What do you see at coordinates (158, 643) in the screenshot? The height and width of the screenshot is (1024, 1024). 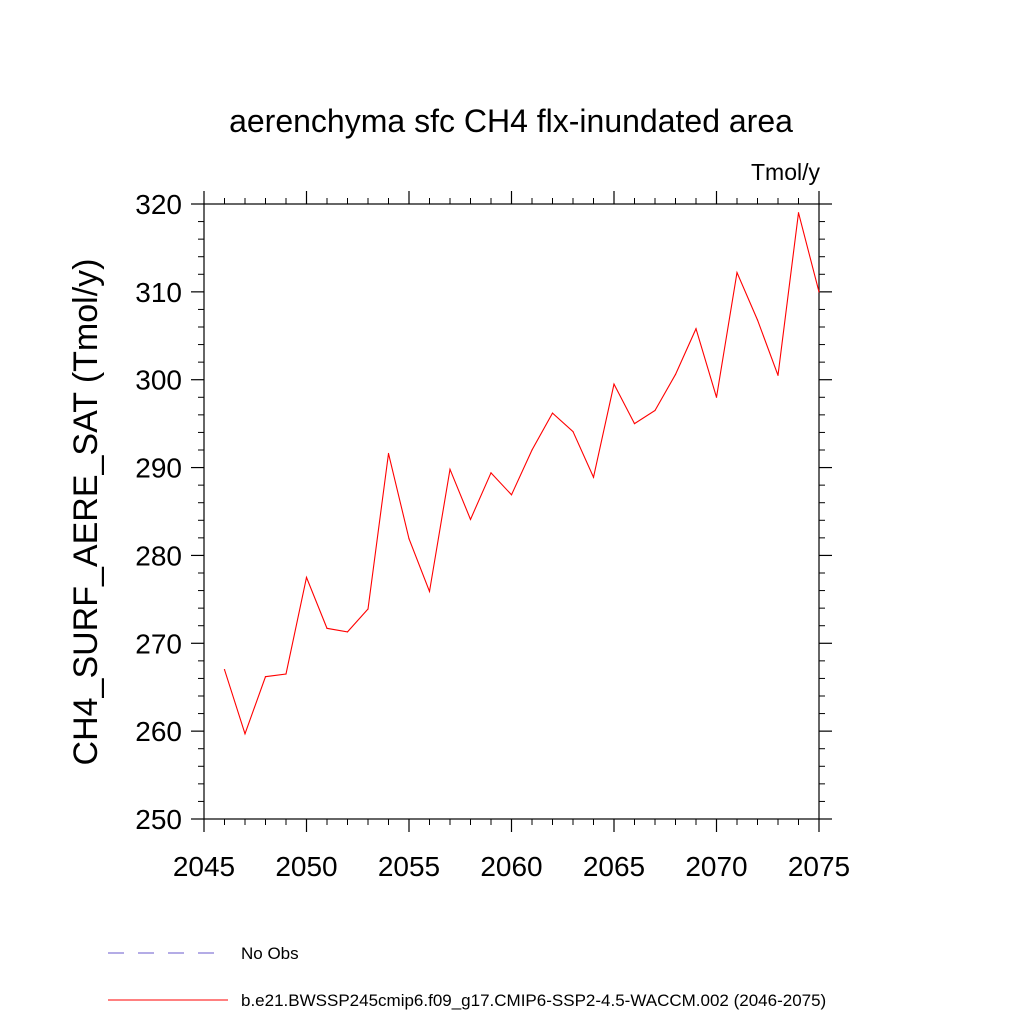 I see `y-tick-label: 270` at bounding box center [158, 643].